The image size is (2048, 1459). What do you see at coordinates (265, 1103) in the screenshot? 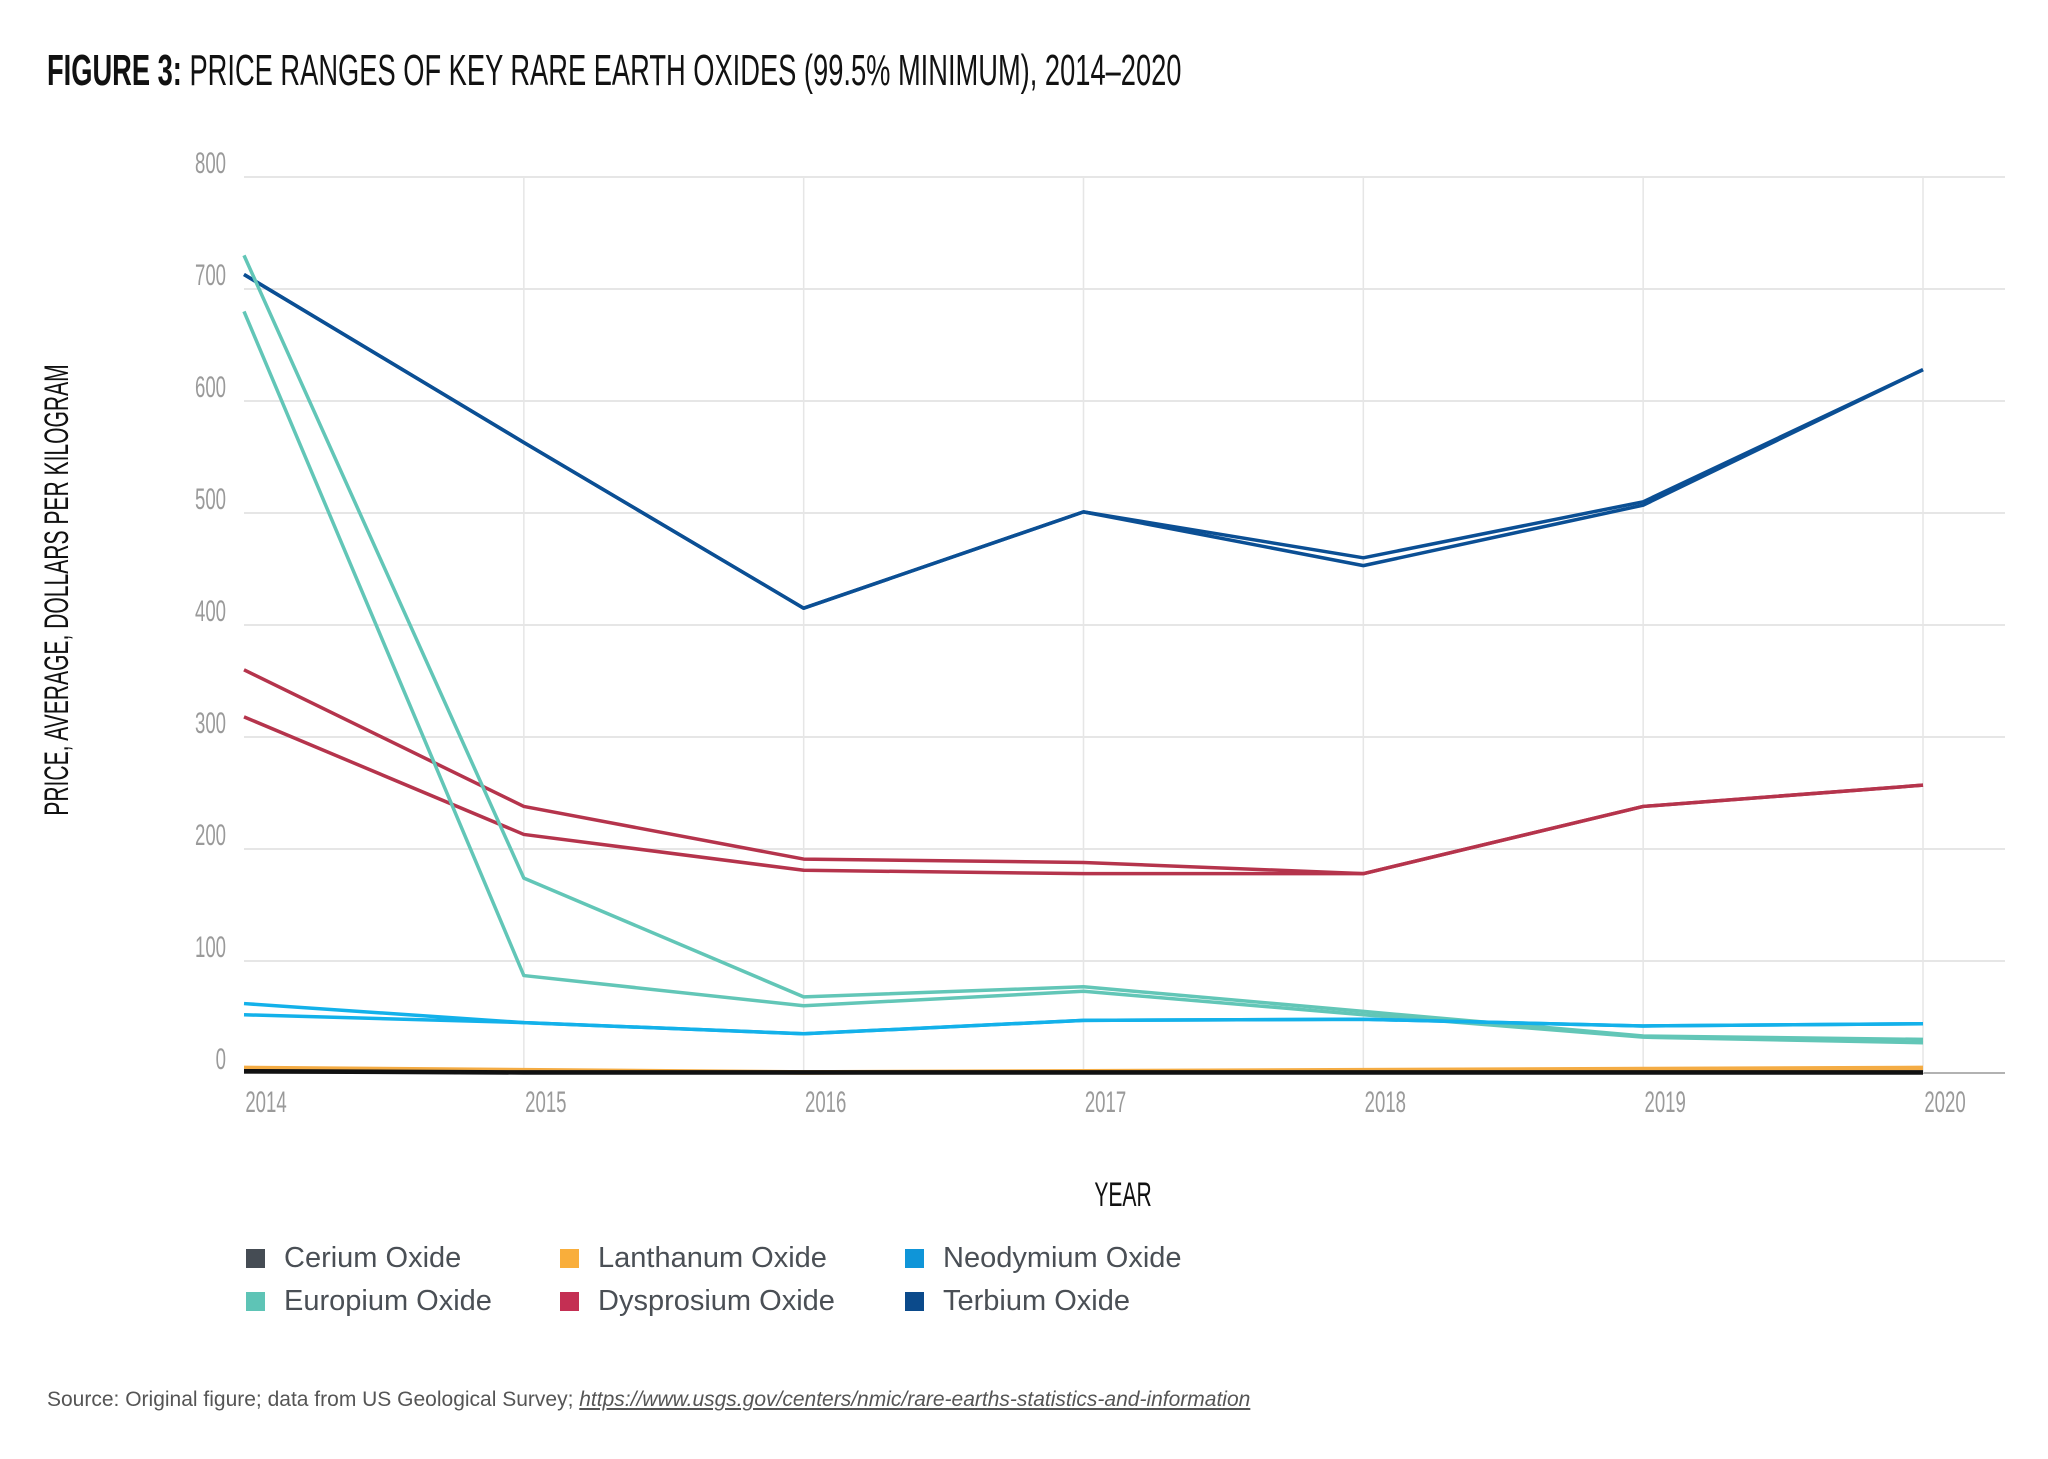
I see `x-tick-label: 2014` at bounding box center [265, 1103].